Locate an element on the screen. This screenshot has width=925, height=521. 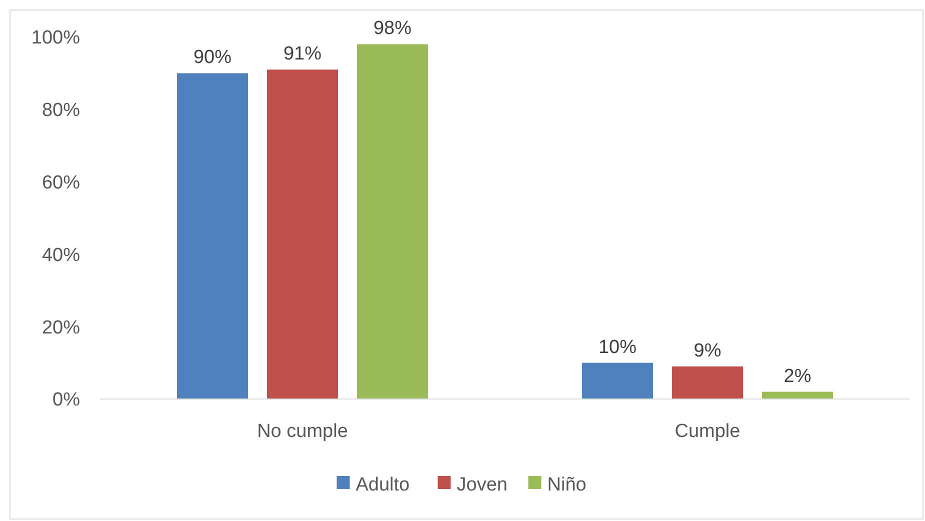
y-tick-label: 80% is located at coordinates (61, 111).